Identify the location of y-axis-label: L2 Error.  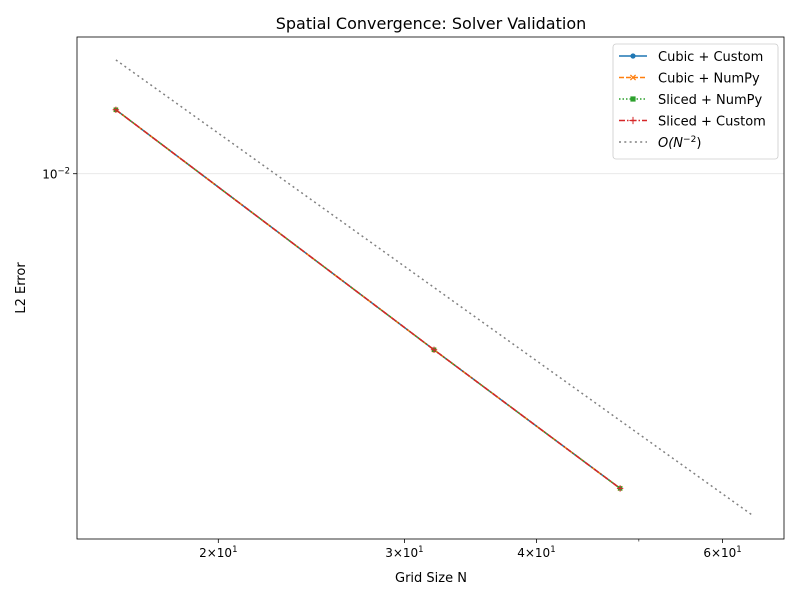
(21, 288).